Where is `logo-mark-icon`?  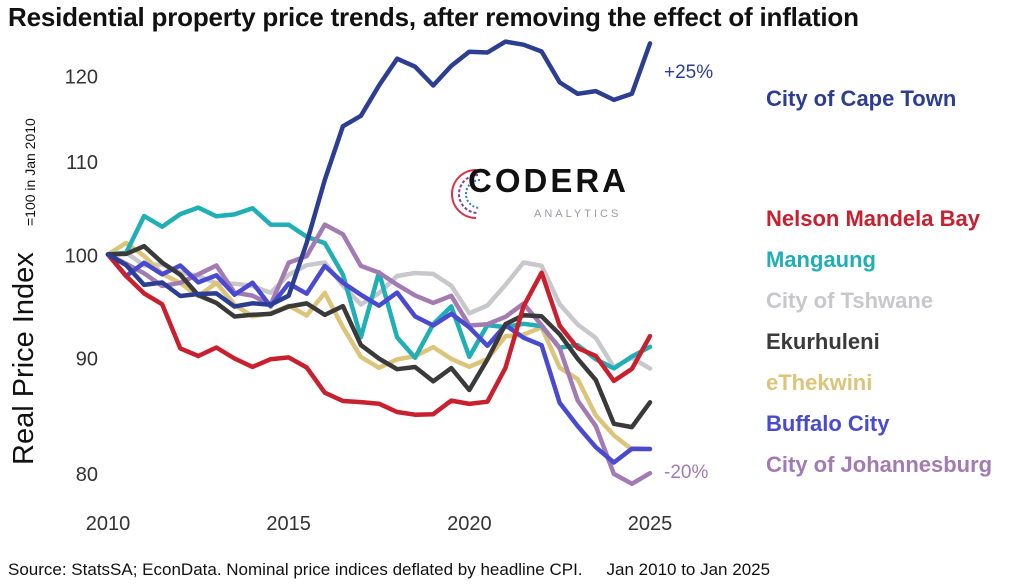
logo-mark-icon is located at coordinates (466, 194).